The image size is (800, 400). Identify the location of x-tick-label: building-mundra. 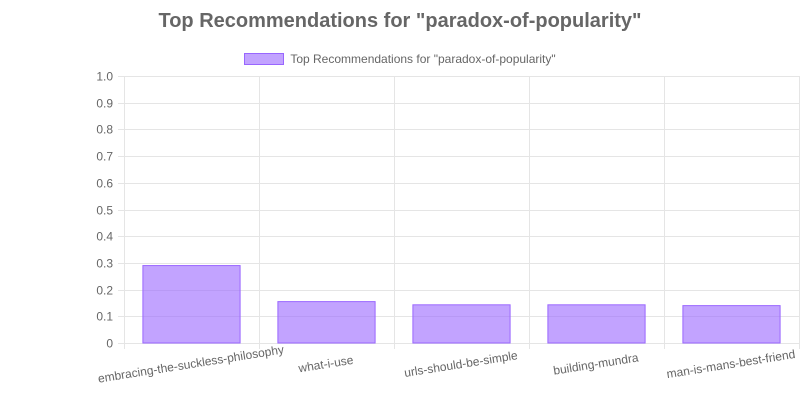
(596, 363).